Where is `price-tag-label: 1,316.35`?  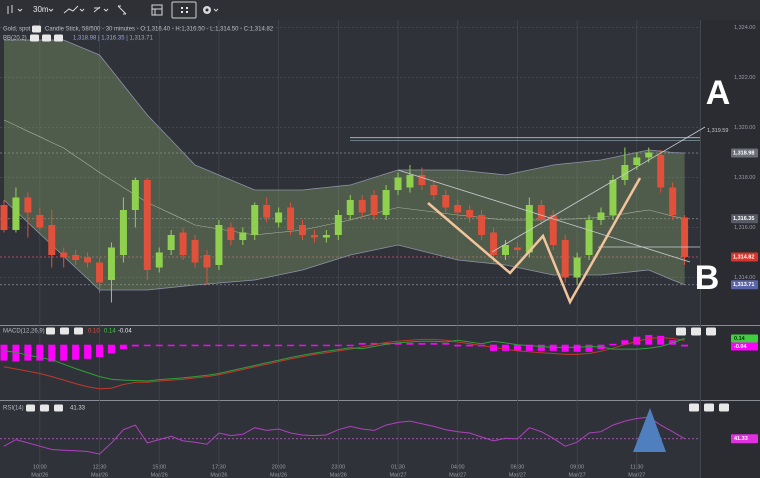 price-tag-label: 1,316.35 is located at coordinates (743, 219).